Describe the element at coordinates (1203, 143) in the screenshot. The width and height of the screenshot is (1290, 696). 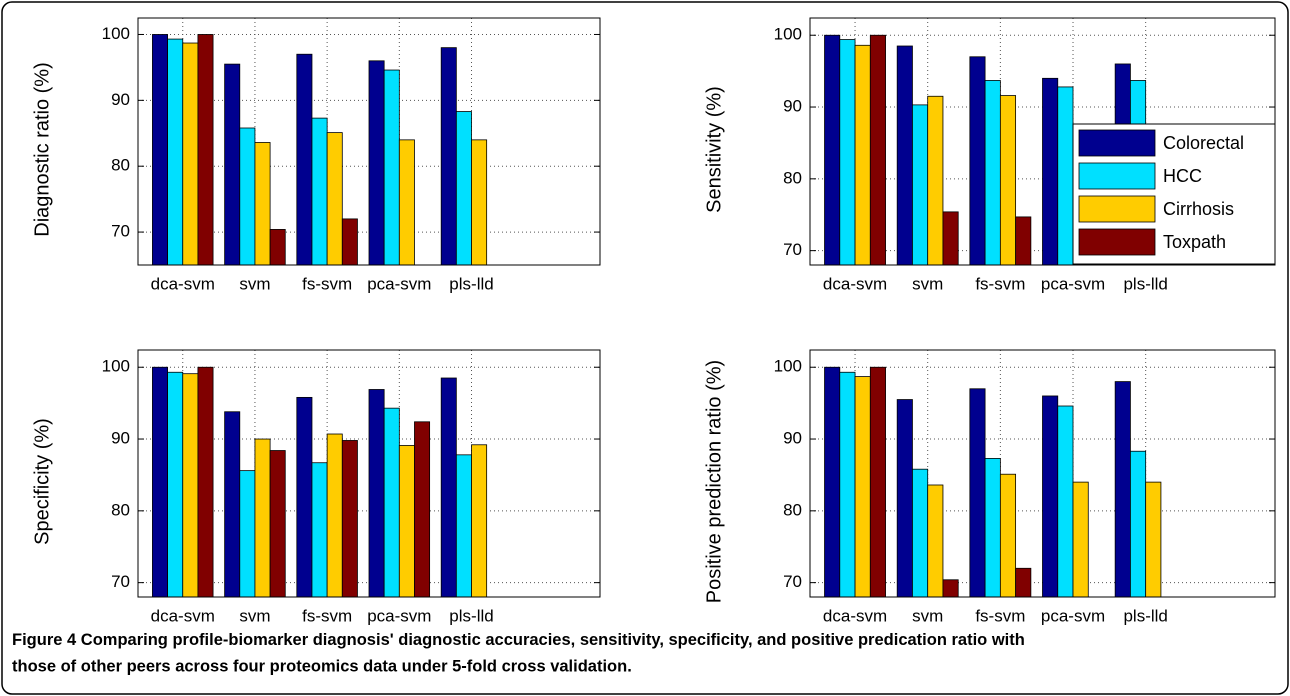
I see `legend-label: Colorectal` at that location.